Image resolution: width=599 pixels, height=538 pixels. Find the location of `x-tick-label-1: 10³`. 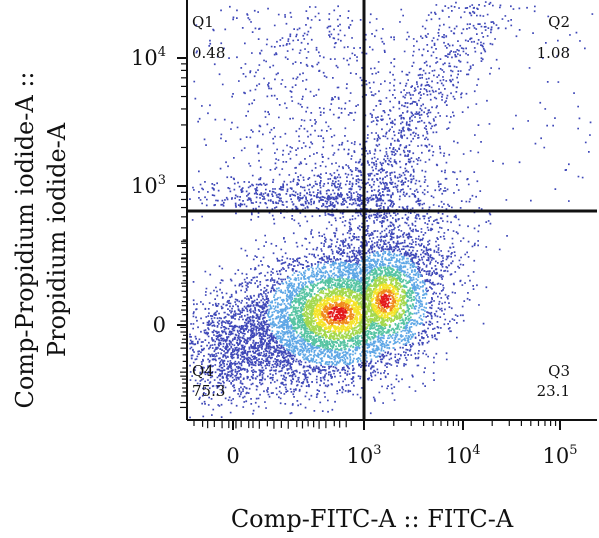

x-tick-label-1: 10³ is located at coordinates (363, 455).